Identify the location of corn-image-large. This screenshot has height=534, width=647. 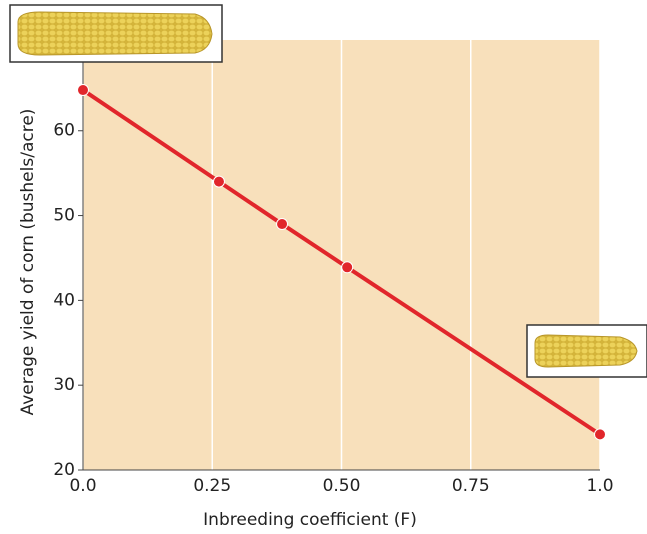
(116, 33).